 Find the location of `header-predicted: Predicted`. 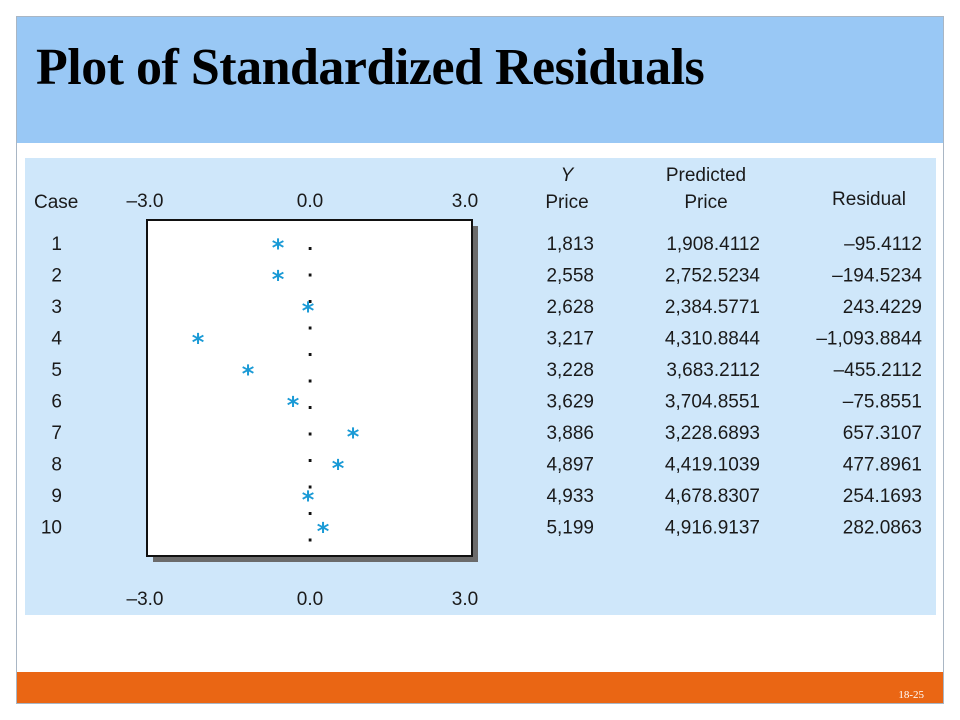

header-predicted: Predicted is located at coordinates (706, 175).